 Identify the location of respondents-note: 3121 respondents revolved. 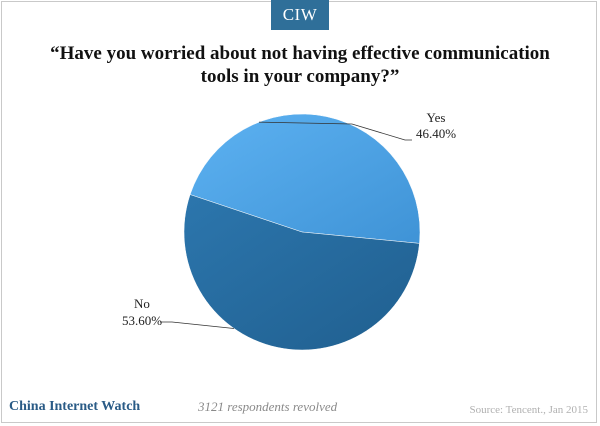
(268, 406).